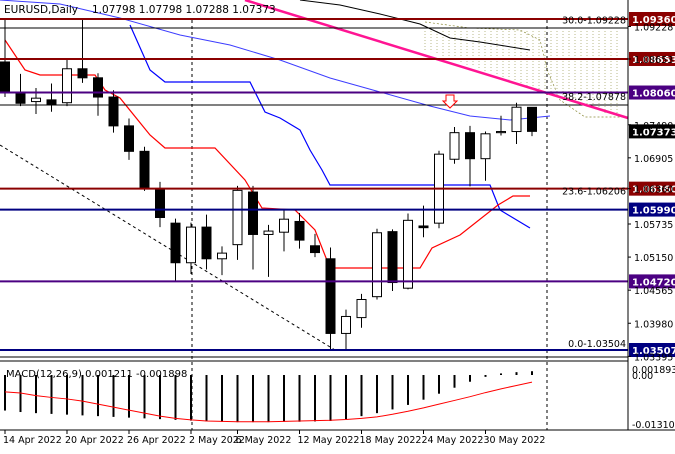 This screenshot has height=454, width=675. I want to click on time-tick-label: 18 May 2022, so click(391, 440).